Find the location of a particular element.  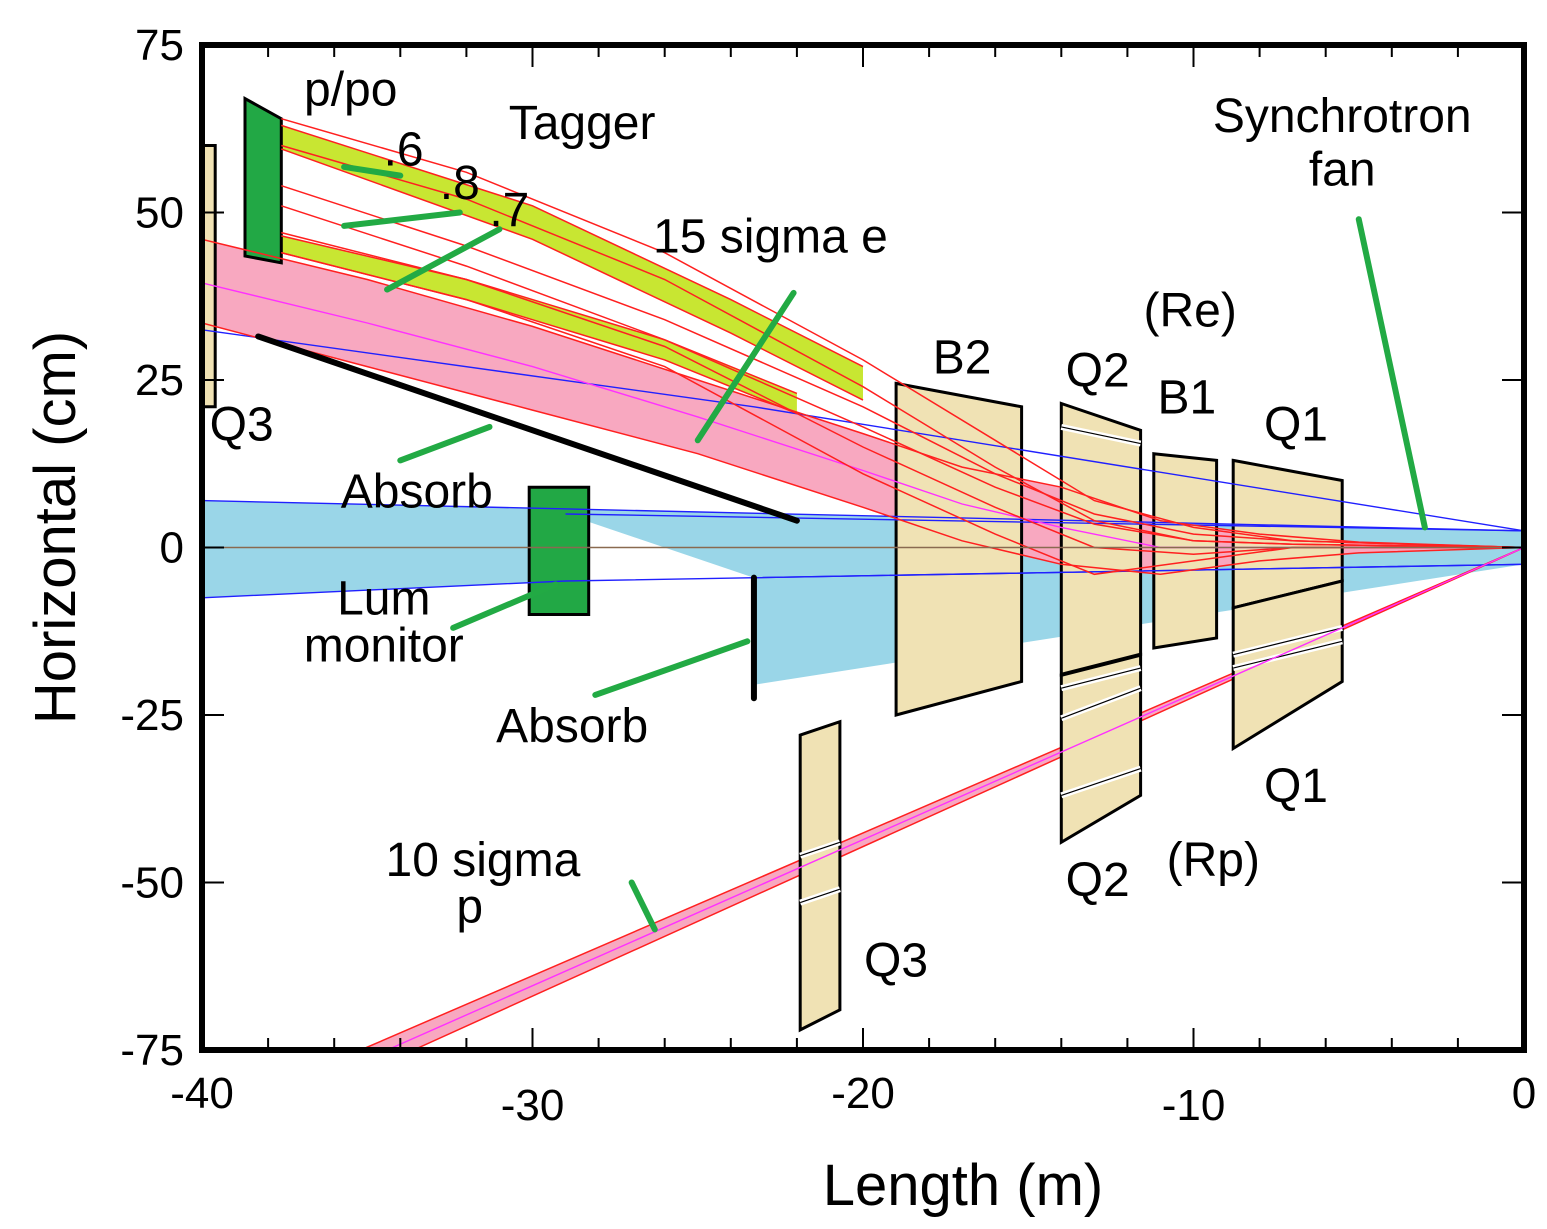

magnet-q2-divider is located at coordinates (1101, 664).